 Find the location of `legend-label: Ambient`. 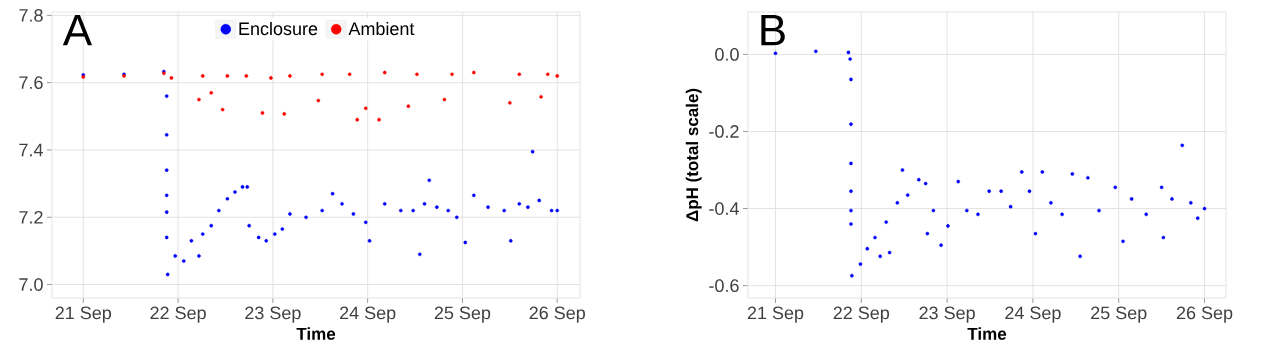

legend-label: Ambient is located at coordinates (381, 28).